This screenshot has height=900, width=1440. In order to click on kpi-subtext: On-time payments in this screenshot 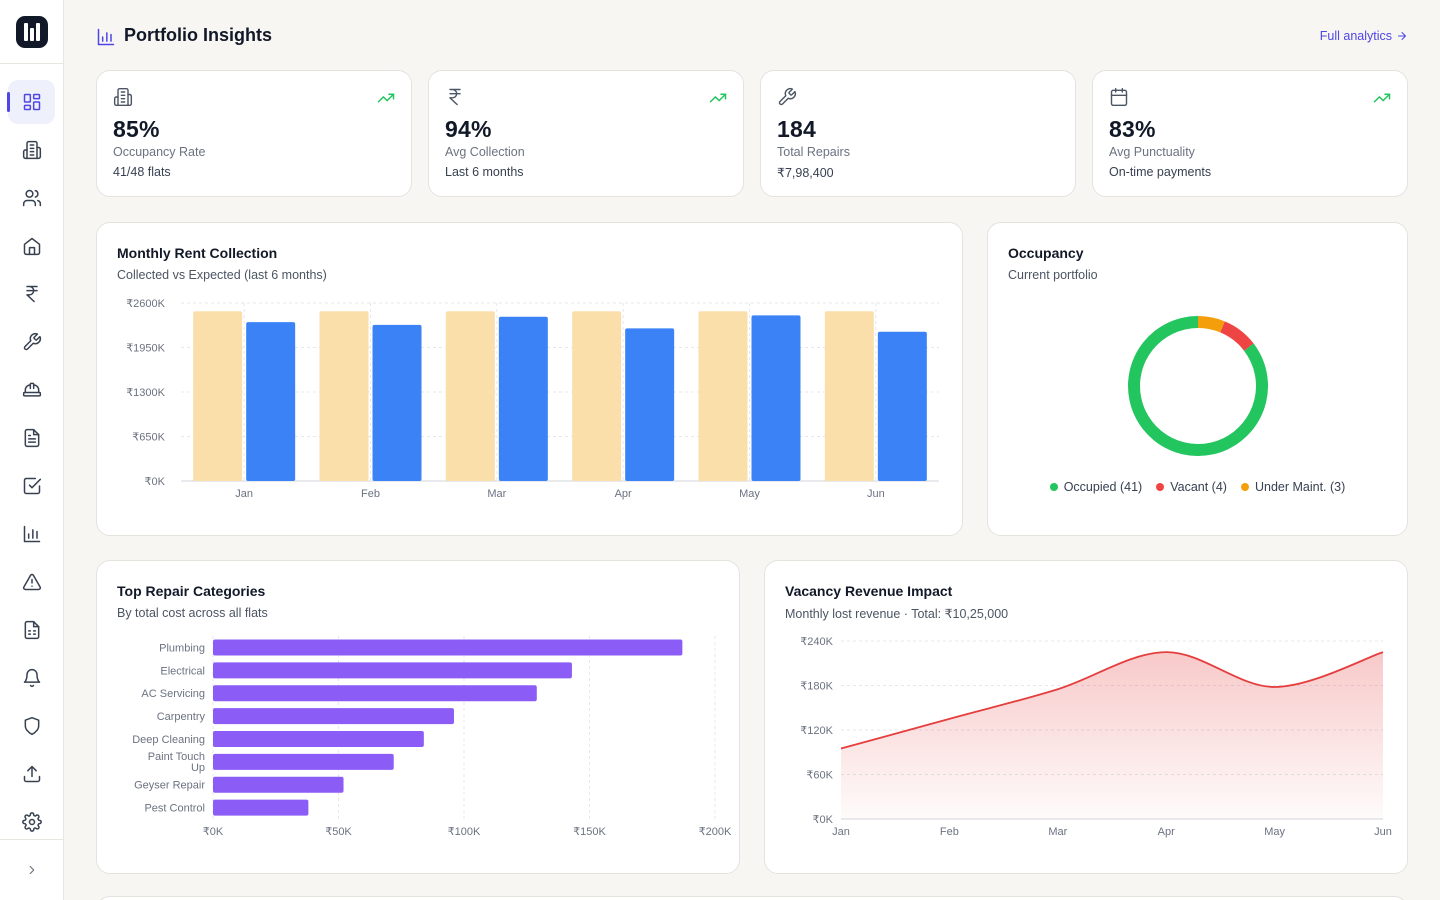, I will do `click(1160, 172)`.